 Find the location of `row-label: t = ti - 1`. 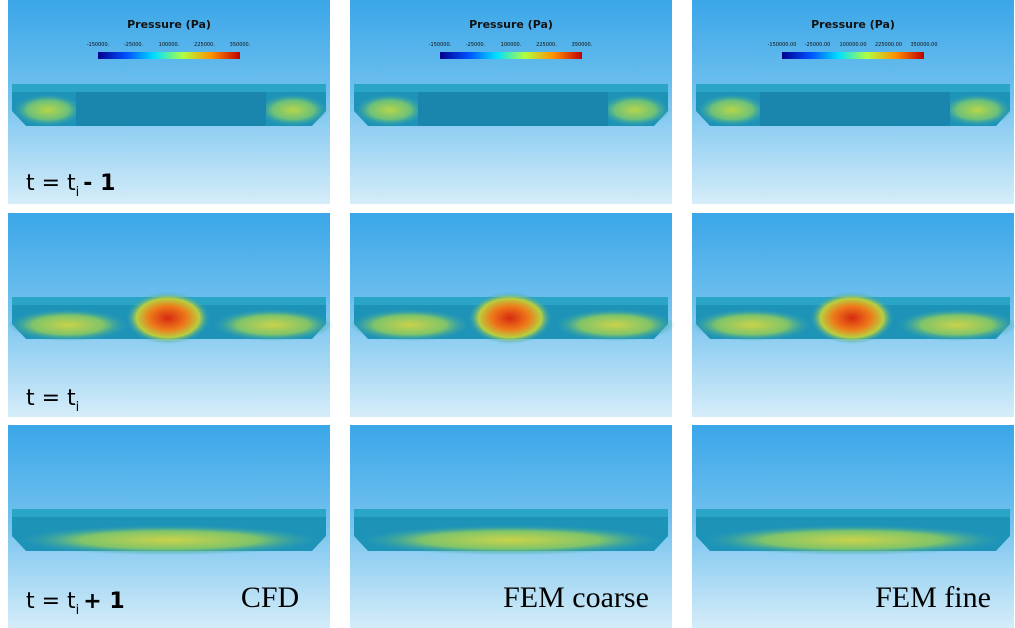

row-label: t = ti - 1 is located at coordinates (70, 185).